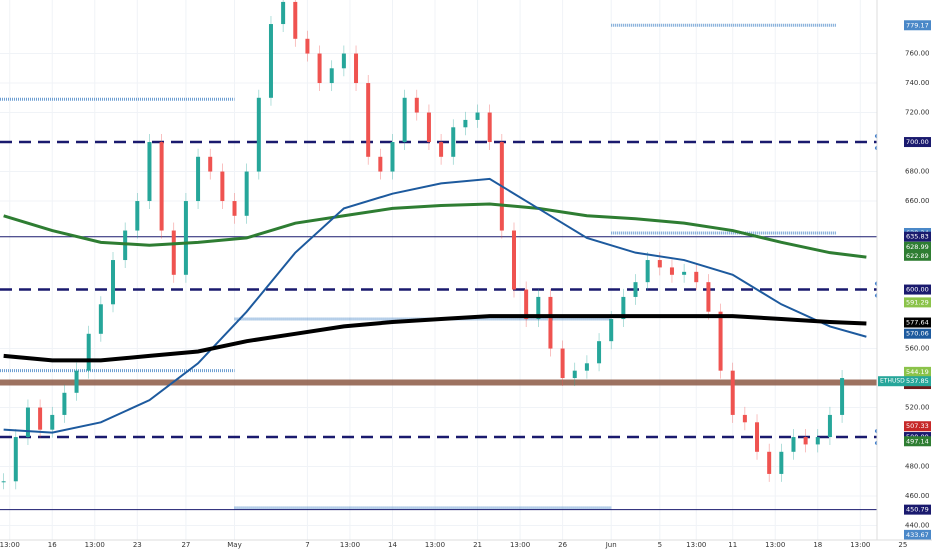 The image size is (932, 550). I want to click on x-tick-label: 23, so click(137, 545).